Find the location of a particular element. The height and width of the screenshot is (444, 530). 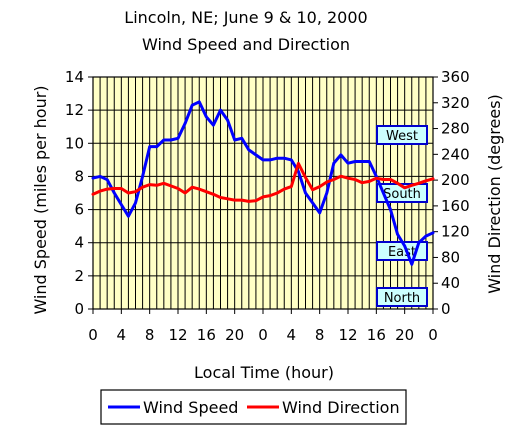

y-tick-label: 0 is located at coordinates (79, 309).